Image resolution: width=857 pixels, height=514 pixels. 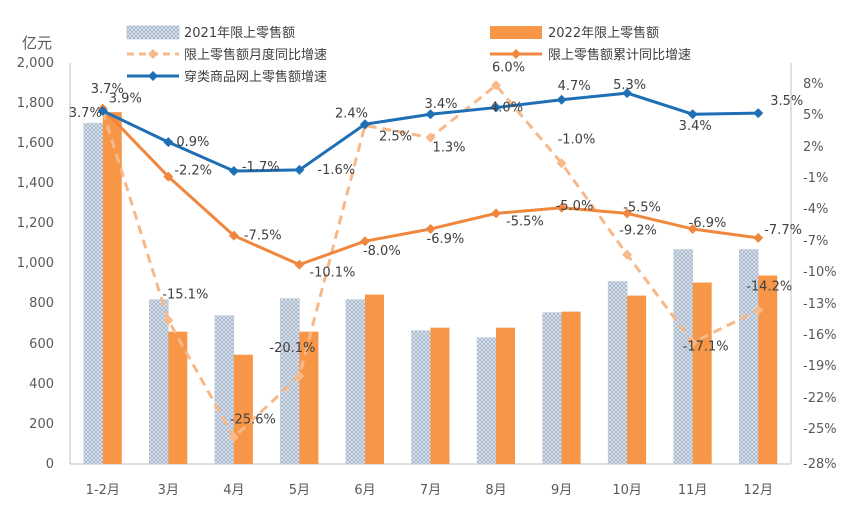 What do you see at coordinates (820, 366) in the screenshot?
I see `y-right-tick: -19%` at bounding box center [820, 366].